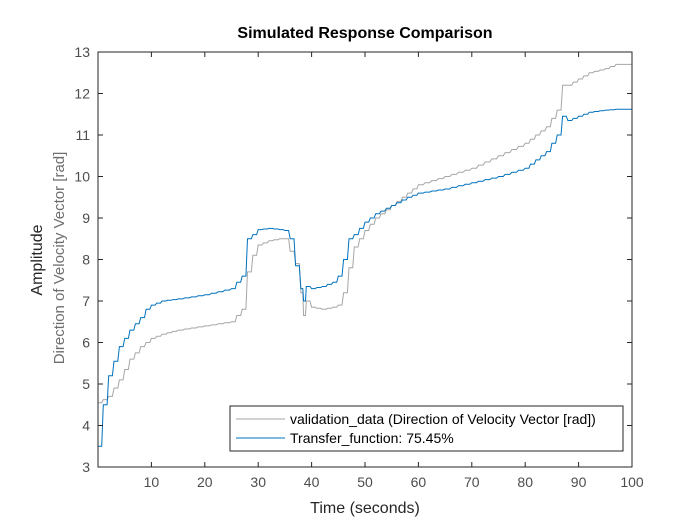 This screenshot has height=530, width=700. Describe the element at coordinates (372, 438) in the screenshot. I see `legend-label-transfer-function: Transfer_function: 75.45%` at that location.